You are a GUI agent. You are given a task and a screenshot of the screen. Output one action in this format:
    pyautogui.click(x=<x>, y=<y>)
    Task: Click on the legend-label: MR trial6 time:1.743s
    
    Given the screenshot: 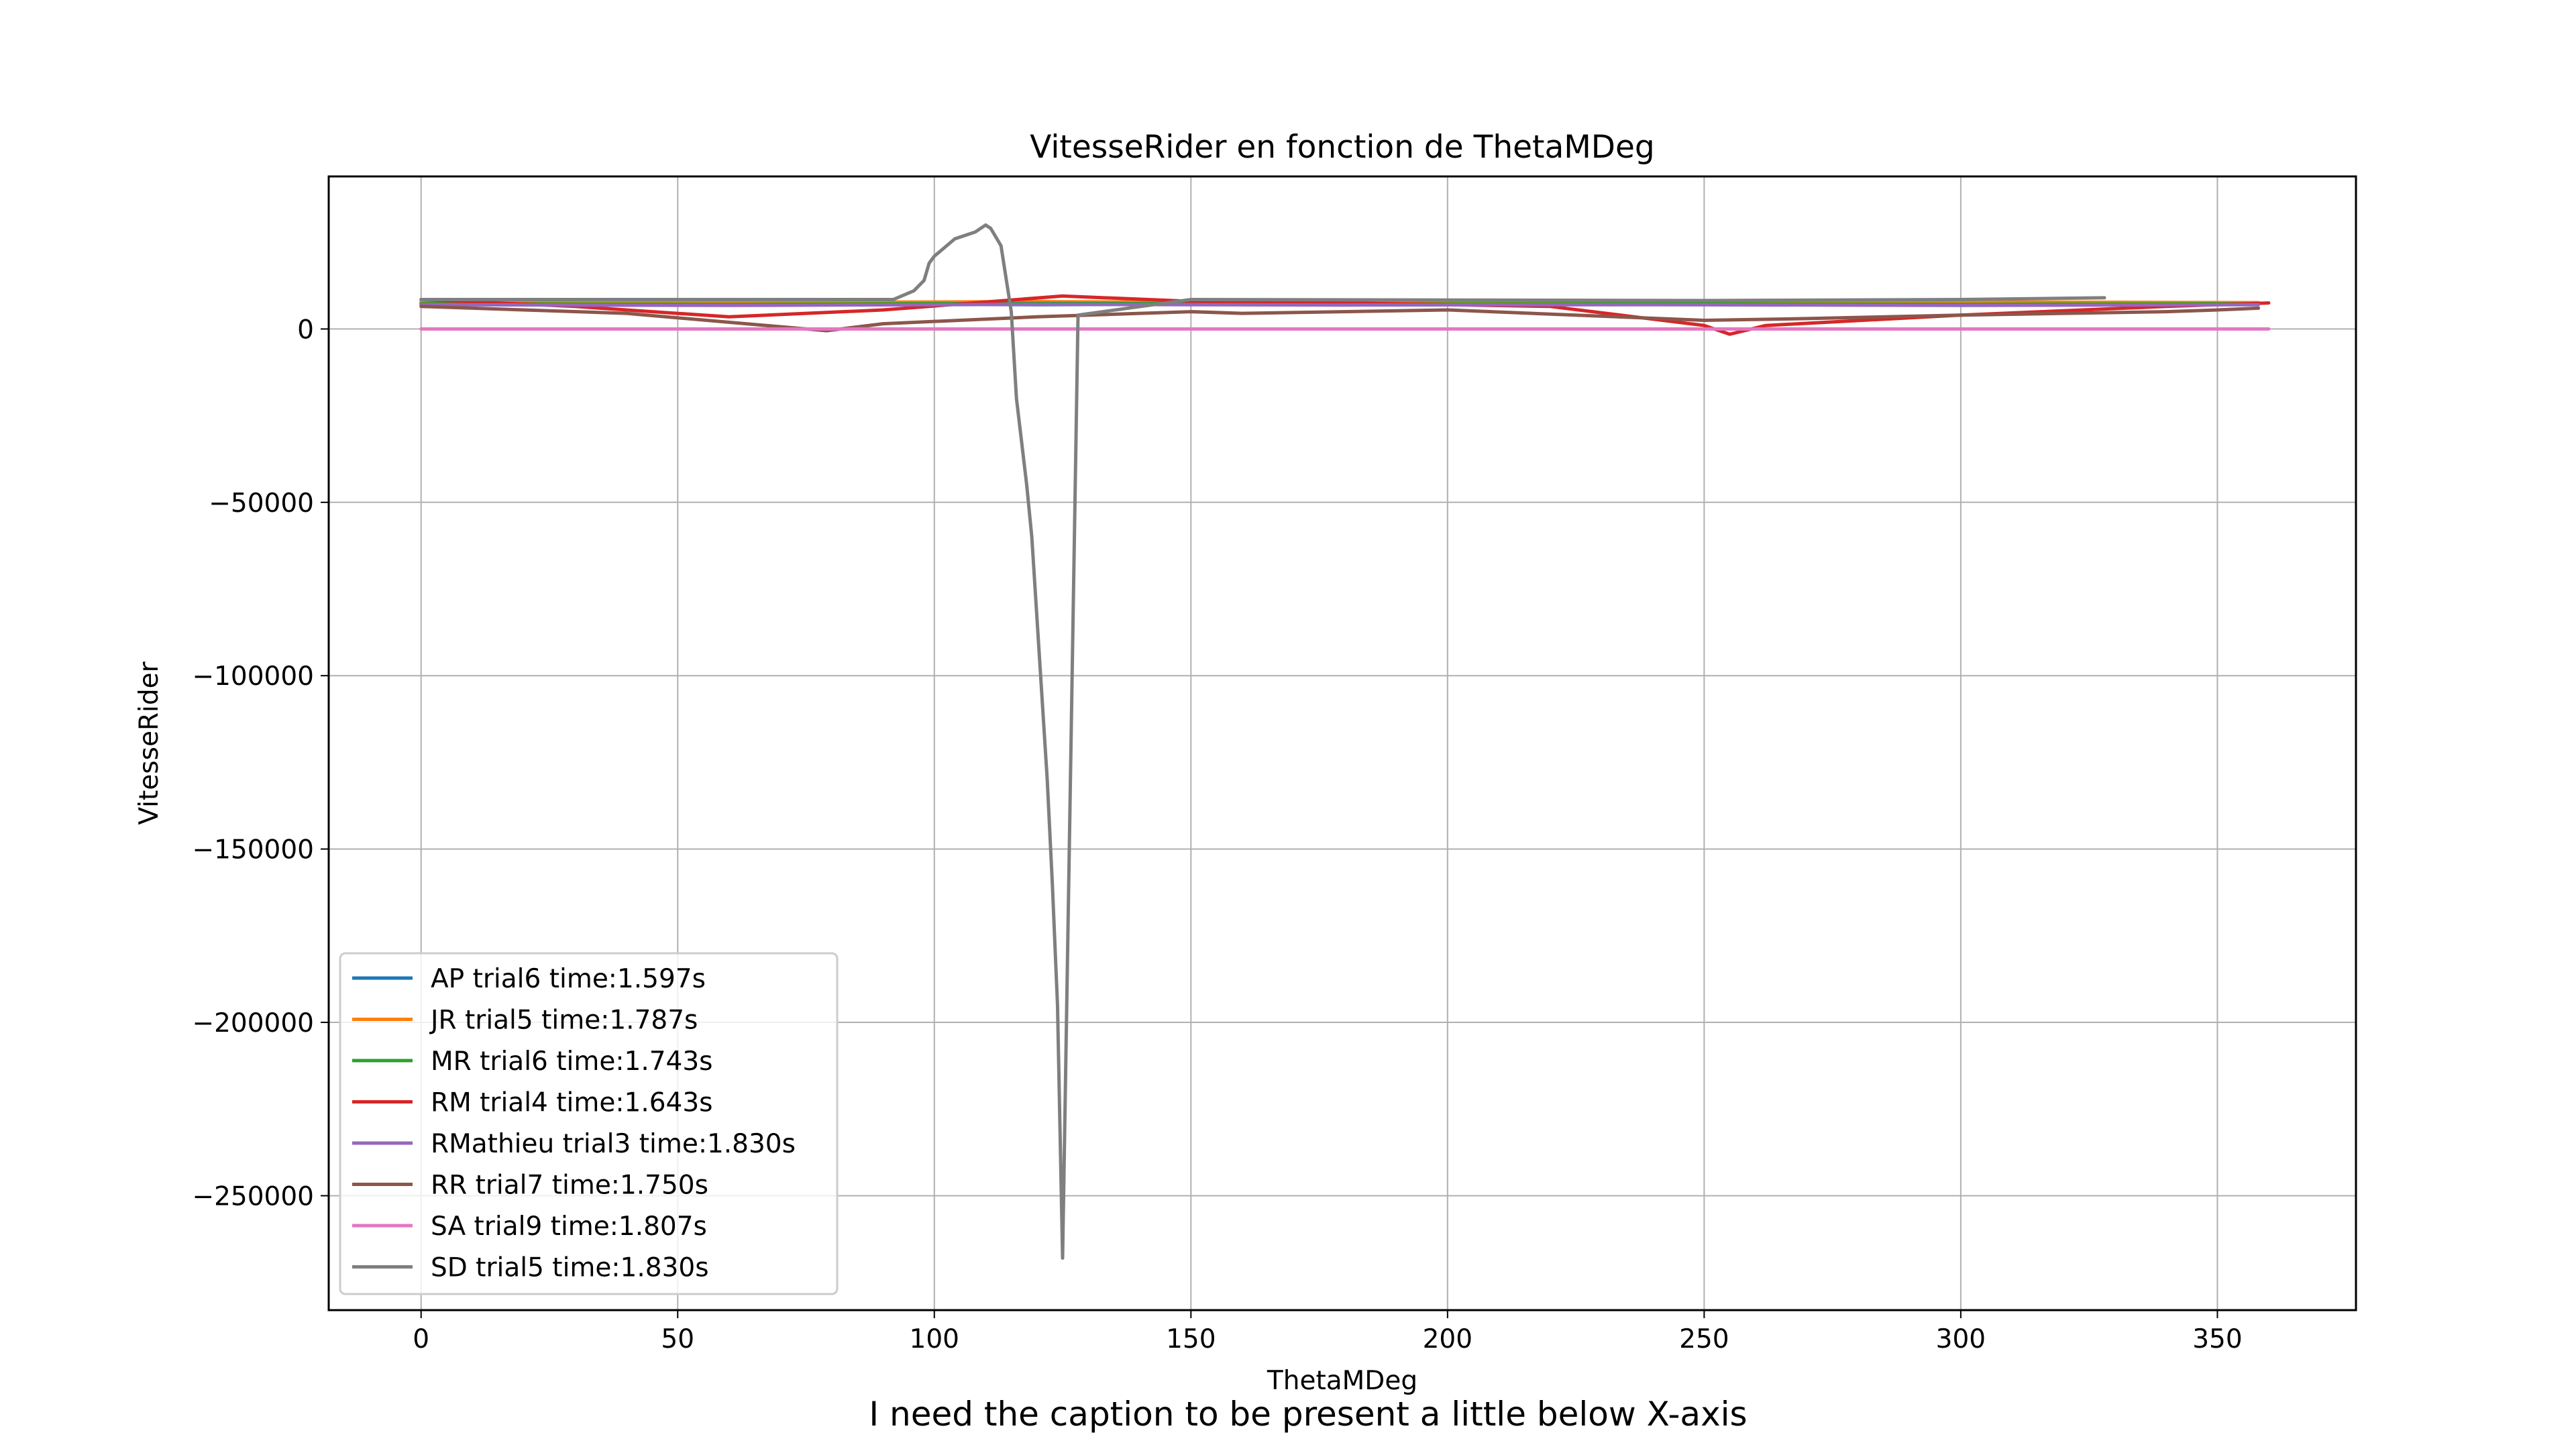 What is the action you would take?
    pyautogui.click(x=571, y=1061)
    